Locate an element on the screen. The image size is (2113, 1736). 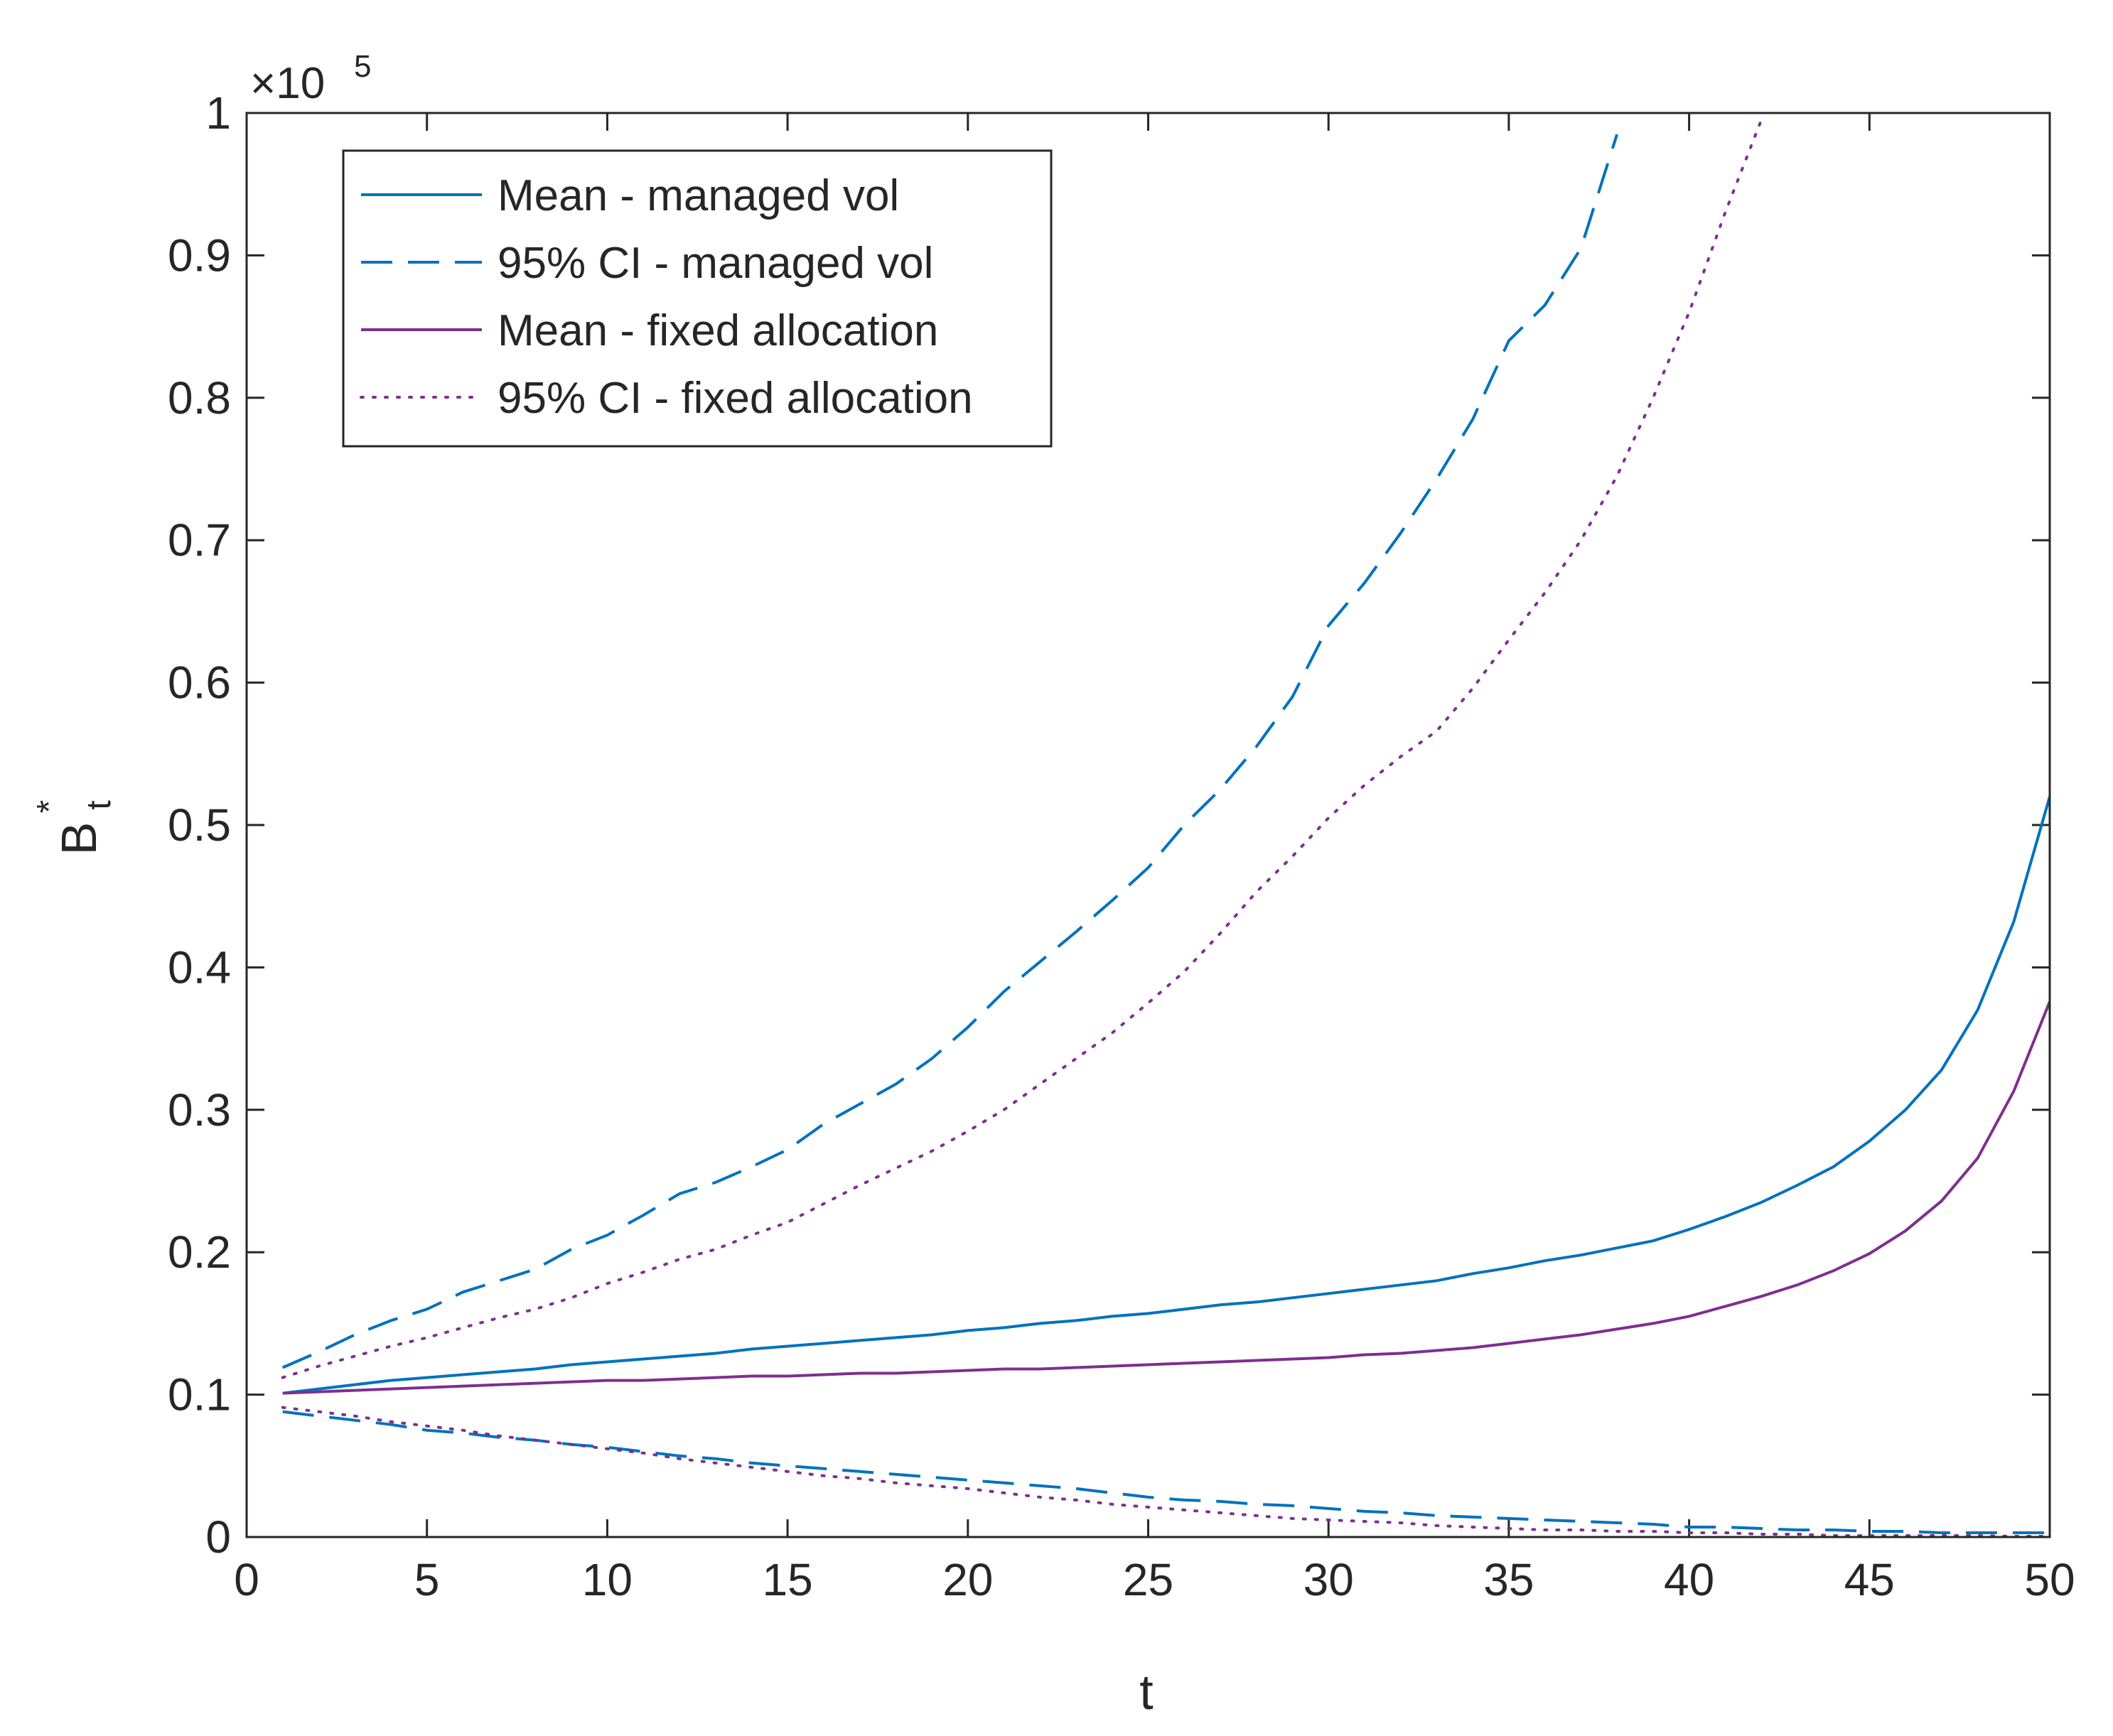
x-tick-label: 15 is located at coordinates (788, 1579).